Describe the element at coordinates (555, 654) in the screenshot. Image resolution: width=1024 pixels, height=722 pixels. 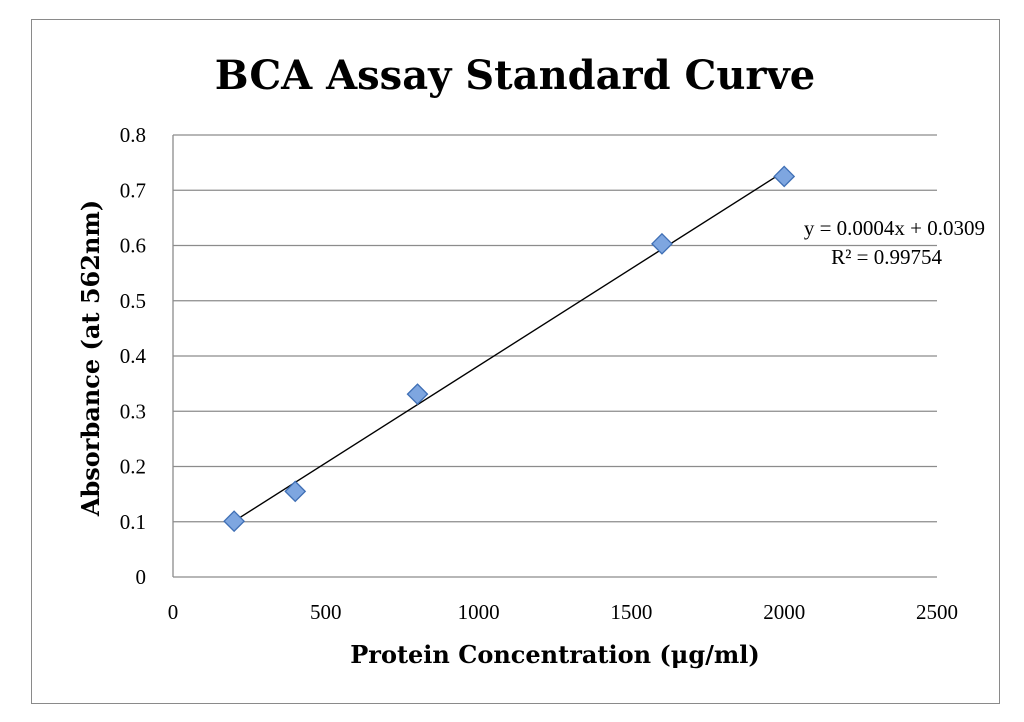
I see `x-axis-title: Protein Concentration (μg/ml)` at that location.